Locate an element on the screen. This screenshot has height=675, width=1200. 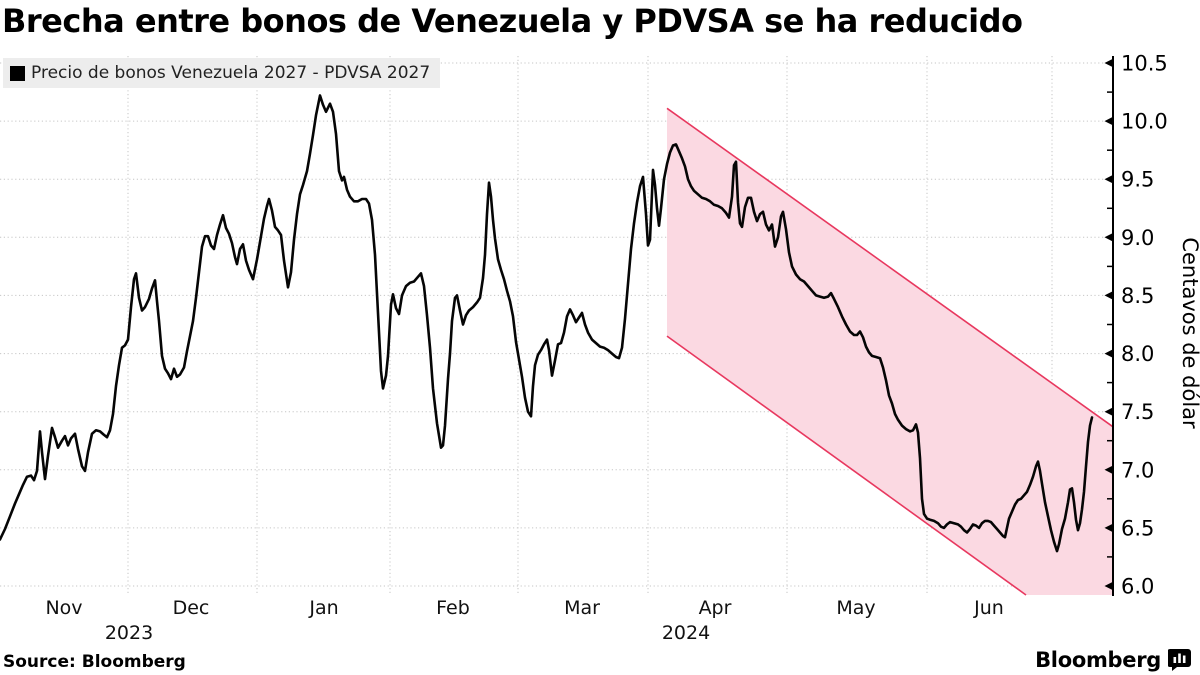
y-axis-tick-label: 7.0 is located at coordinates (1137, 470).